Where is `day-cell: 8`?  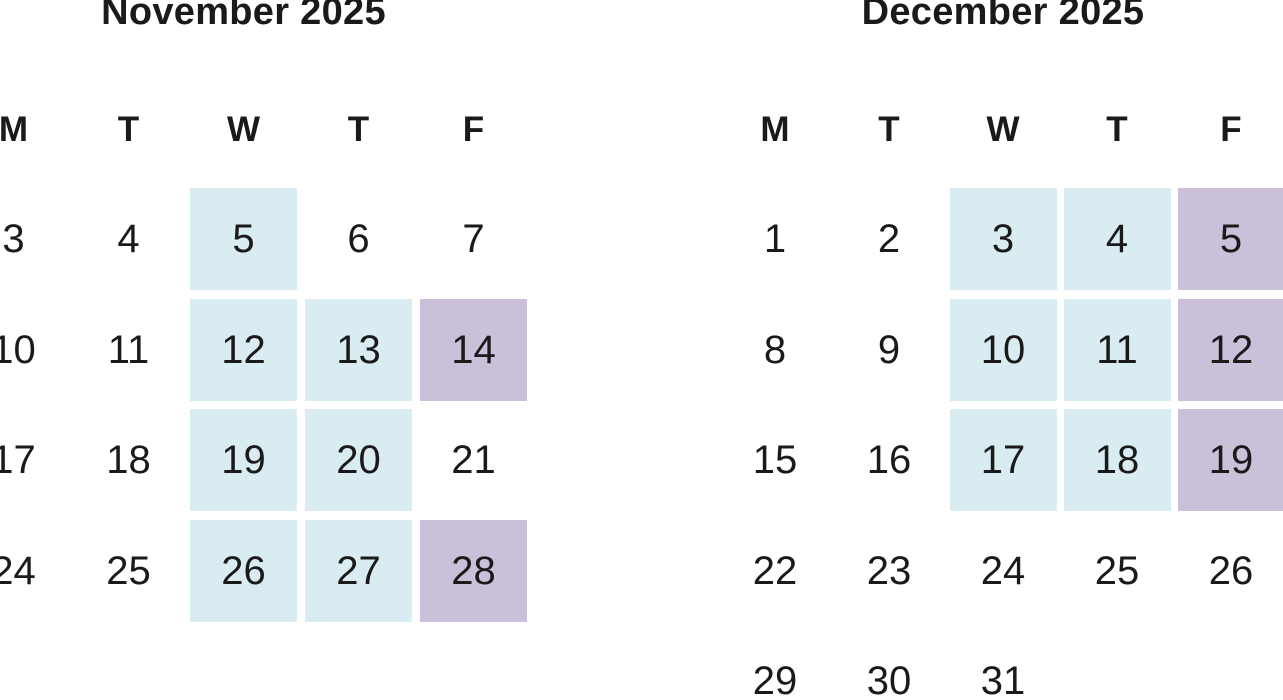
day-cell: 8 is located at coordinates (775, 350).